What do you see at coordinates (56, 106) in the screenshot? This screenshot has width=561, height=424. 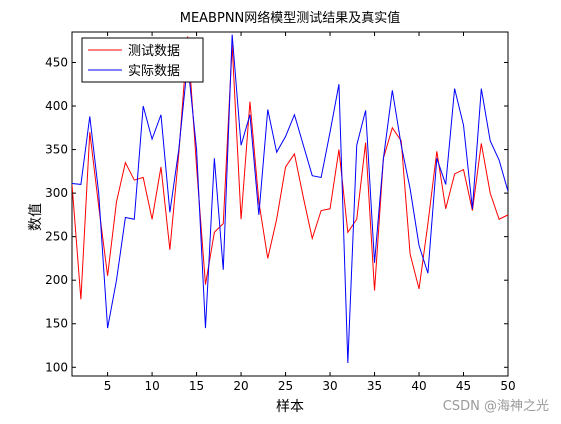 I see `y-tick-label: 400` at bounding box center [56, 106].